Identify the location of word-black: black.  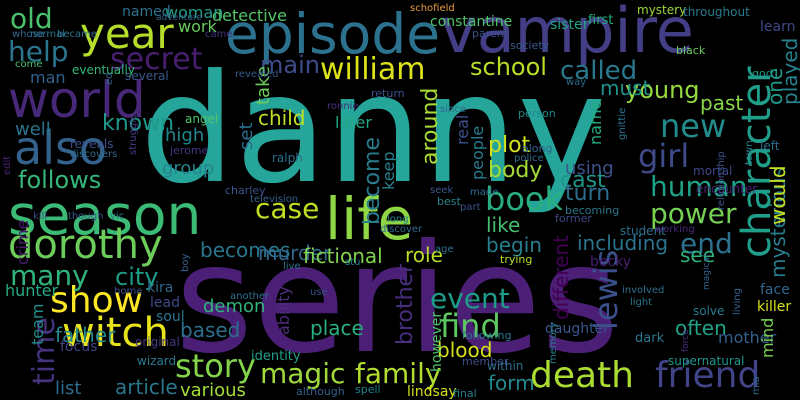
(691, 50).